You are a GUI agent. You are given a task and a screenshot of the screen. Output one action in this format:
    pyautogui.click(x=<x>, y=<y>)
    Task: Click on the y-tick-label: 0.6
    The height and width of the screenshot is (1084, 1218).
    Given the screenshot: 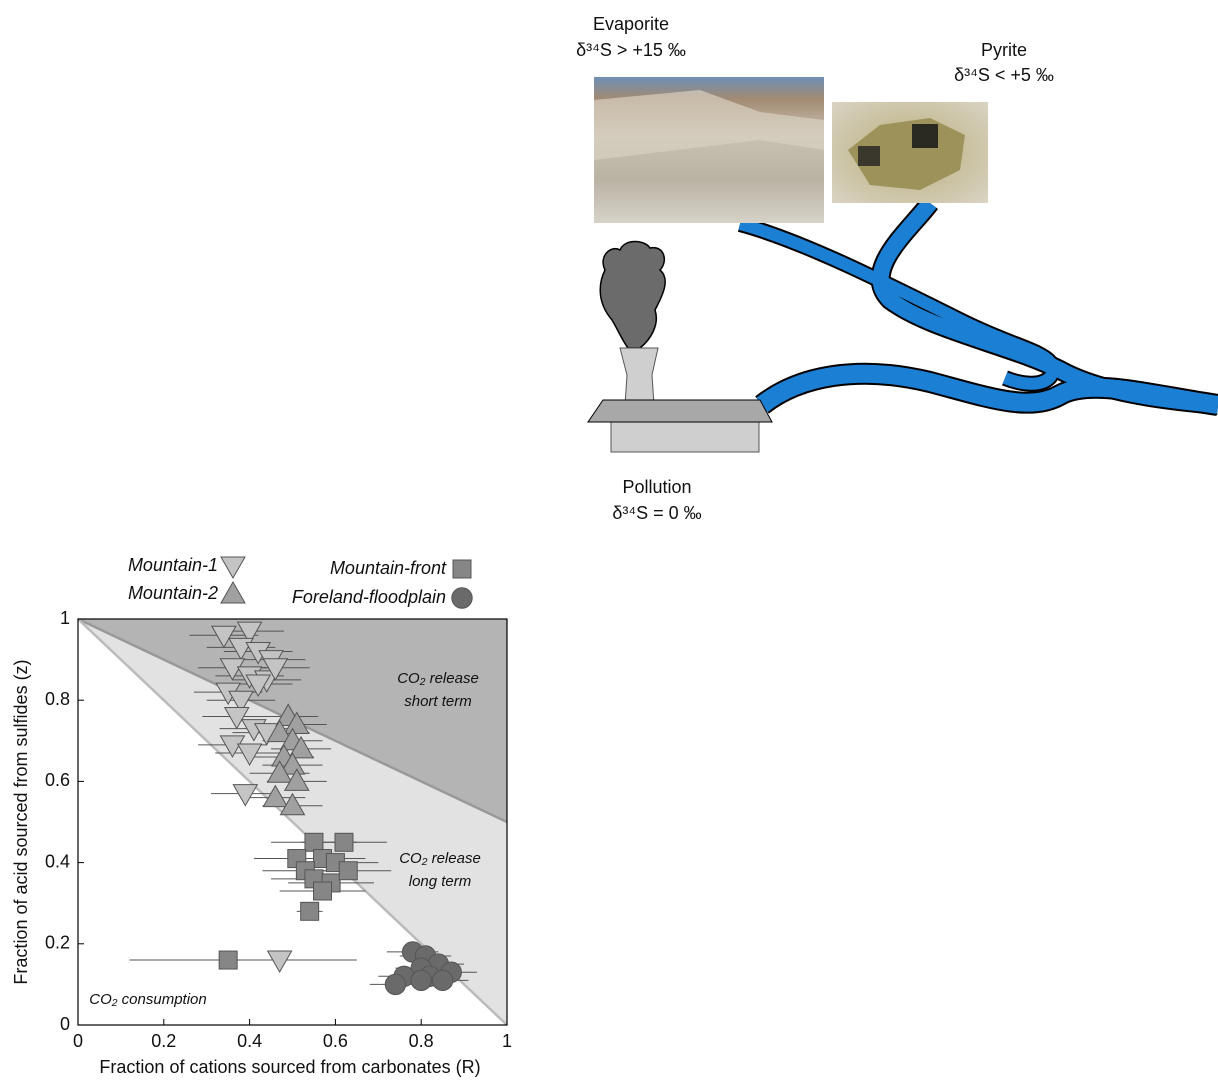 What is the action you would take?
    pyautogui.click(x=57, y=780)
    